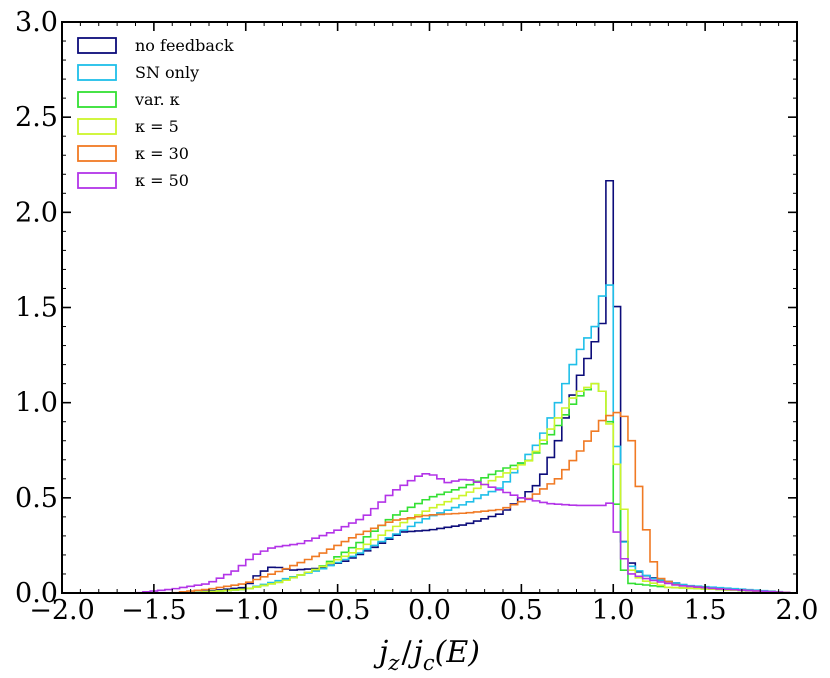  I want to click on legend-label: κ = 5, so click(157, 126).